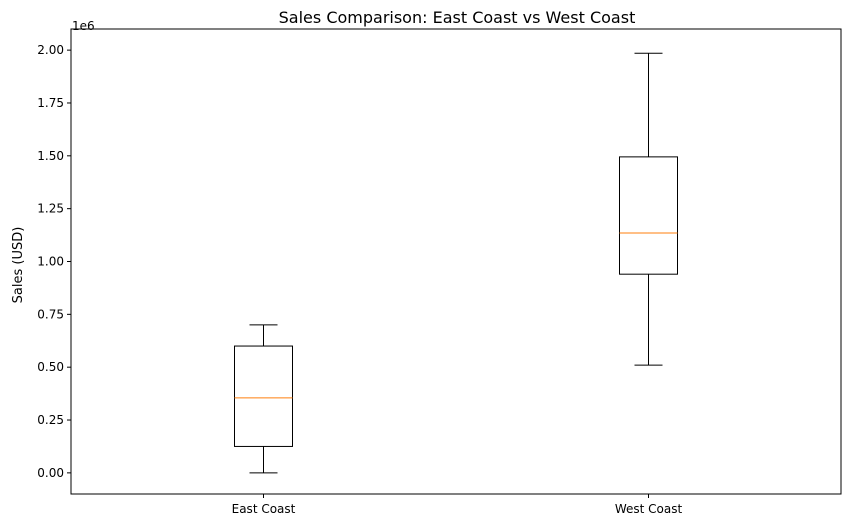 This screenshot has width=855, height=528. Describe the element at coordinates (50, 209) in the screenshot. I see `y-tick-label: 1.25` at that location.